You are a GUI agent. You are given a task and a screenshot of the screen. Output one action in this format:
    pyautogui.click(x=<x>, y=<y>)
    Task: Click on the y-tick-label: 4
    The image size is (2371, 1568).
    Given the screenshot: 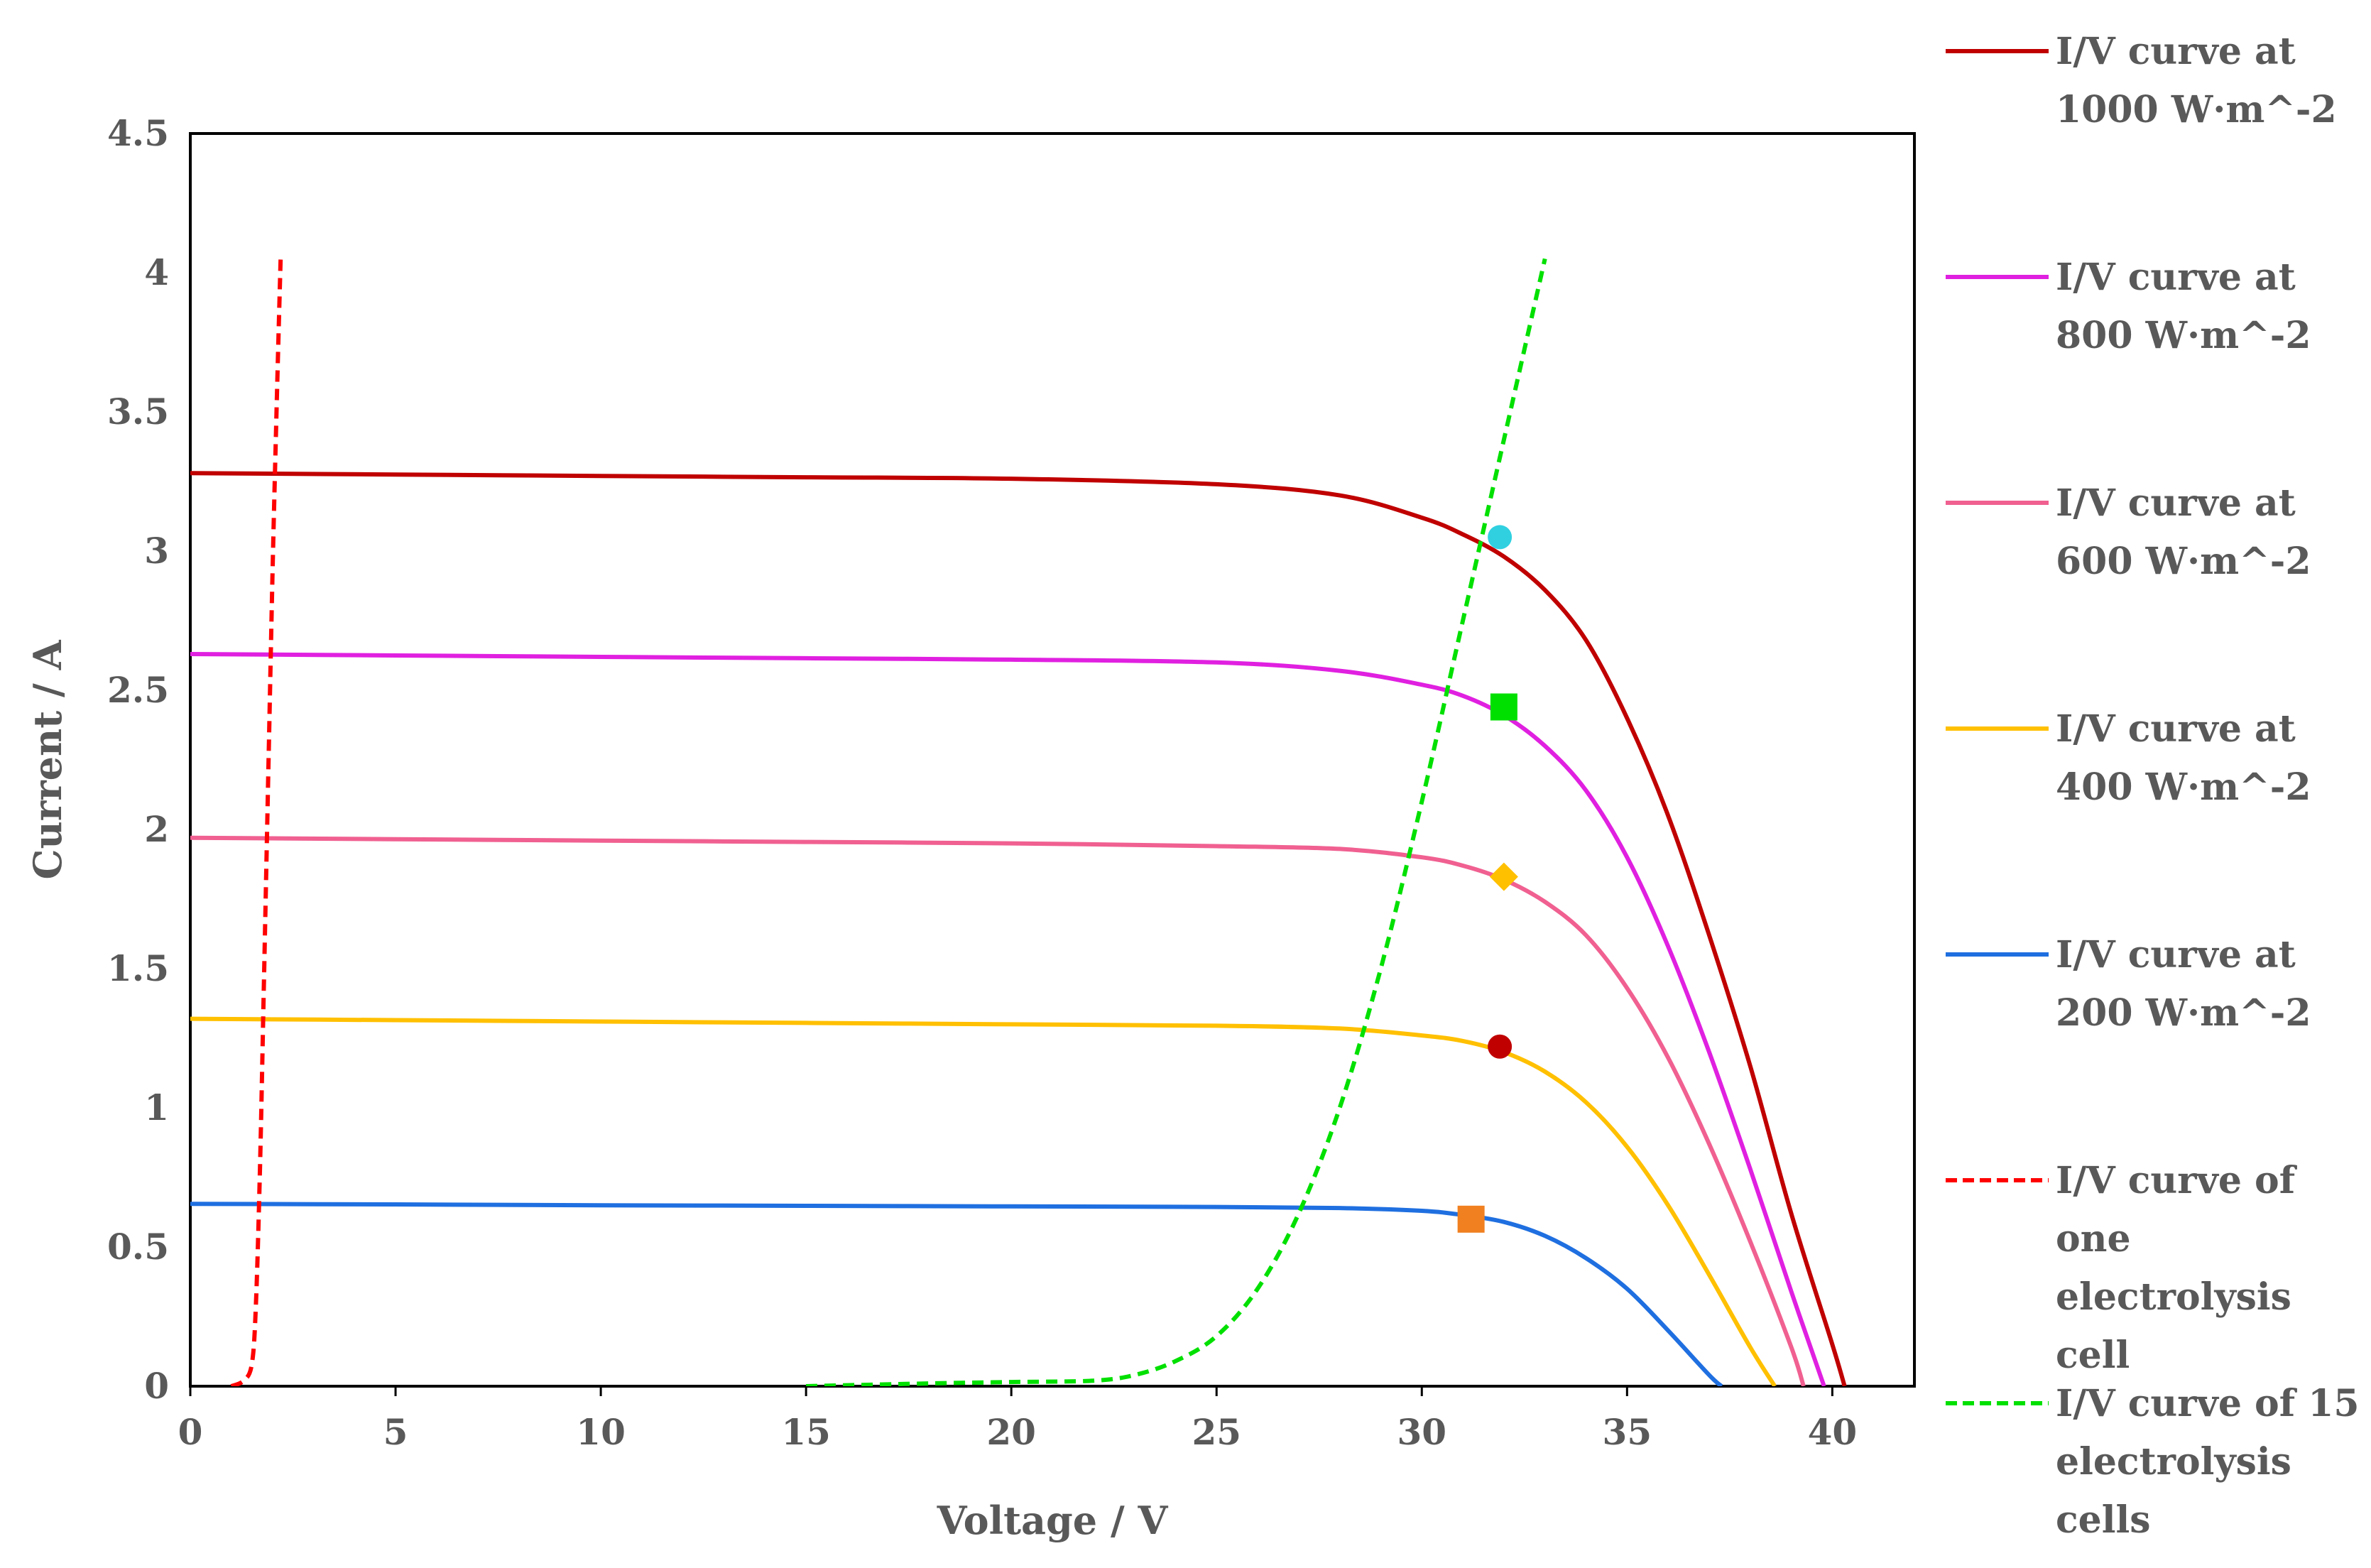 What is the action you would take?
    pyautogui.click(x=157, y=272)
    